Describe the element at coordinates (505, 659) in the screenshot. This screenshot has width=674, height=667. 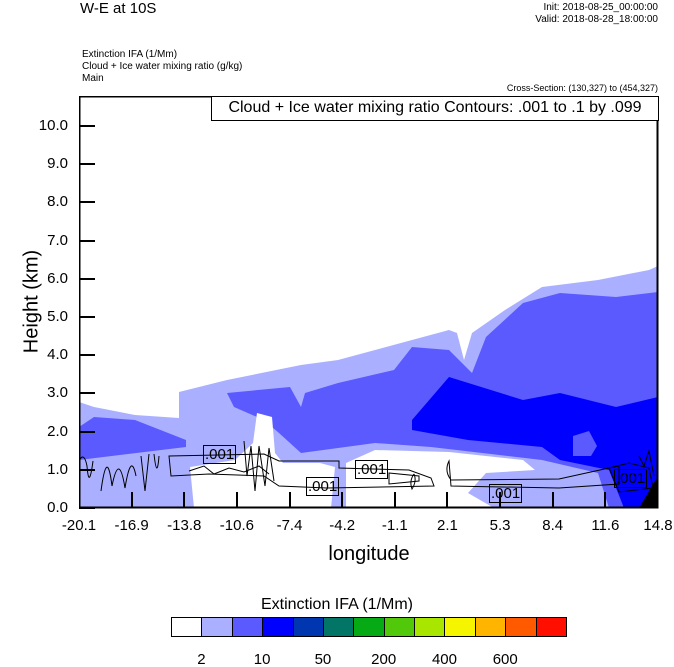
I see `colorbar-label: 600` at that location.